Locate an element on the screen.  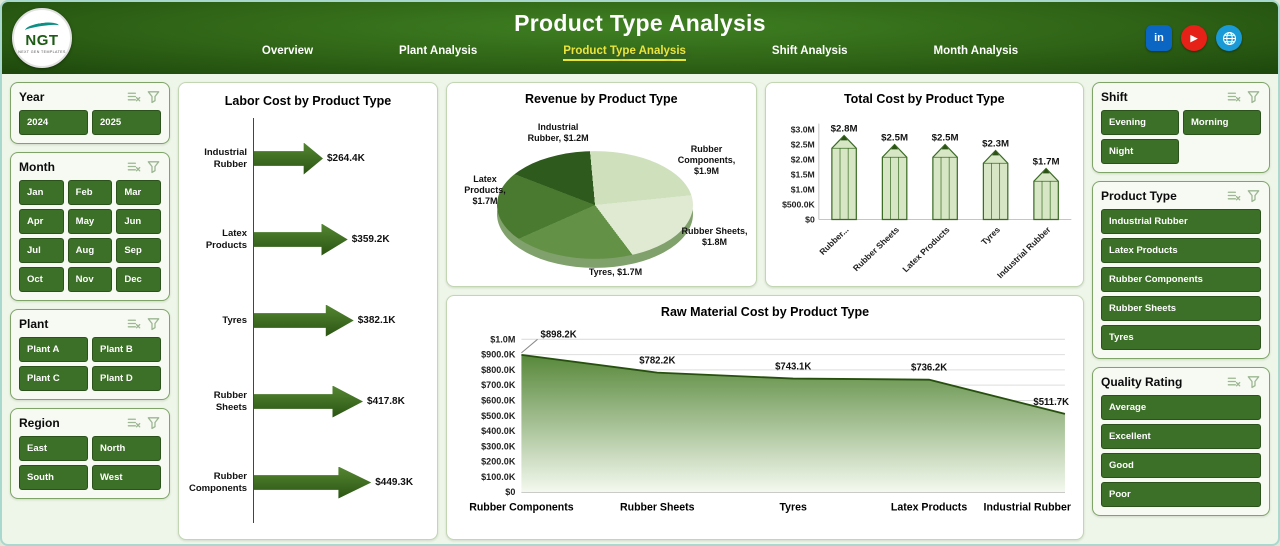
filter-button-night: Night is located at coordinates (1140, 151).